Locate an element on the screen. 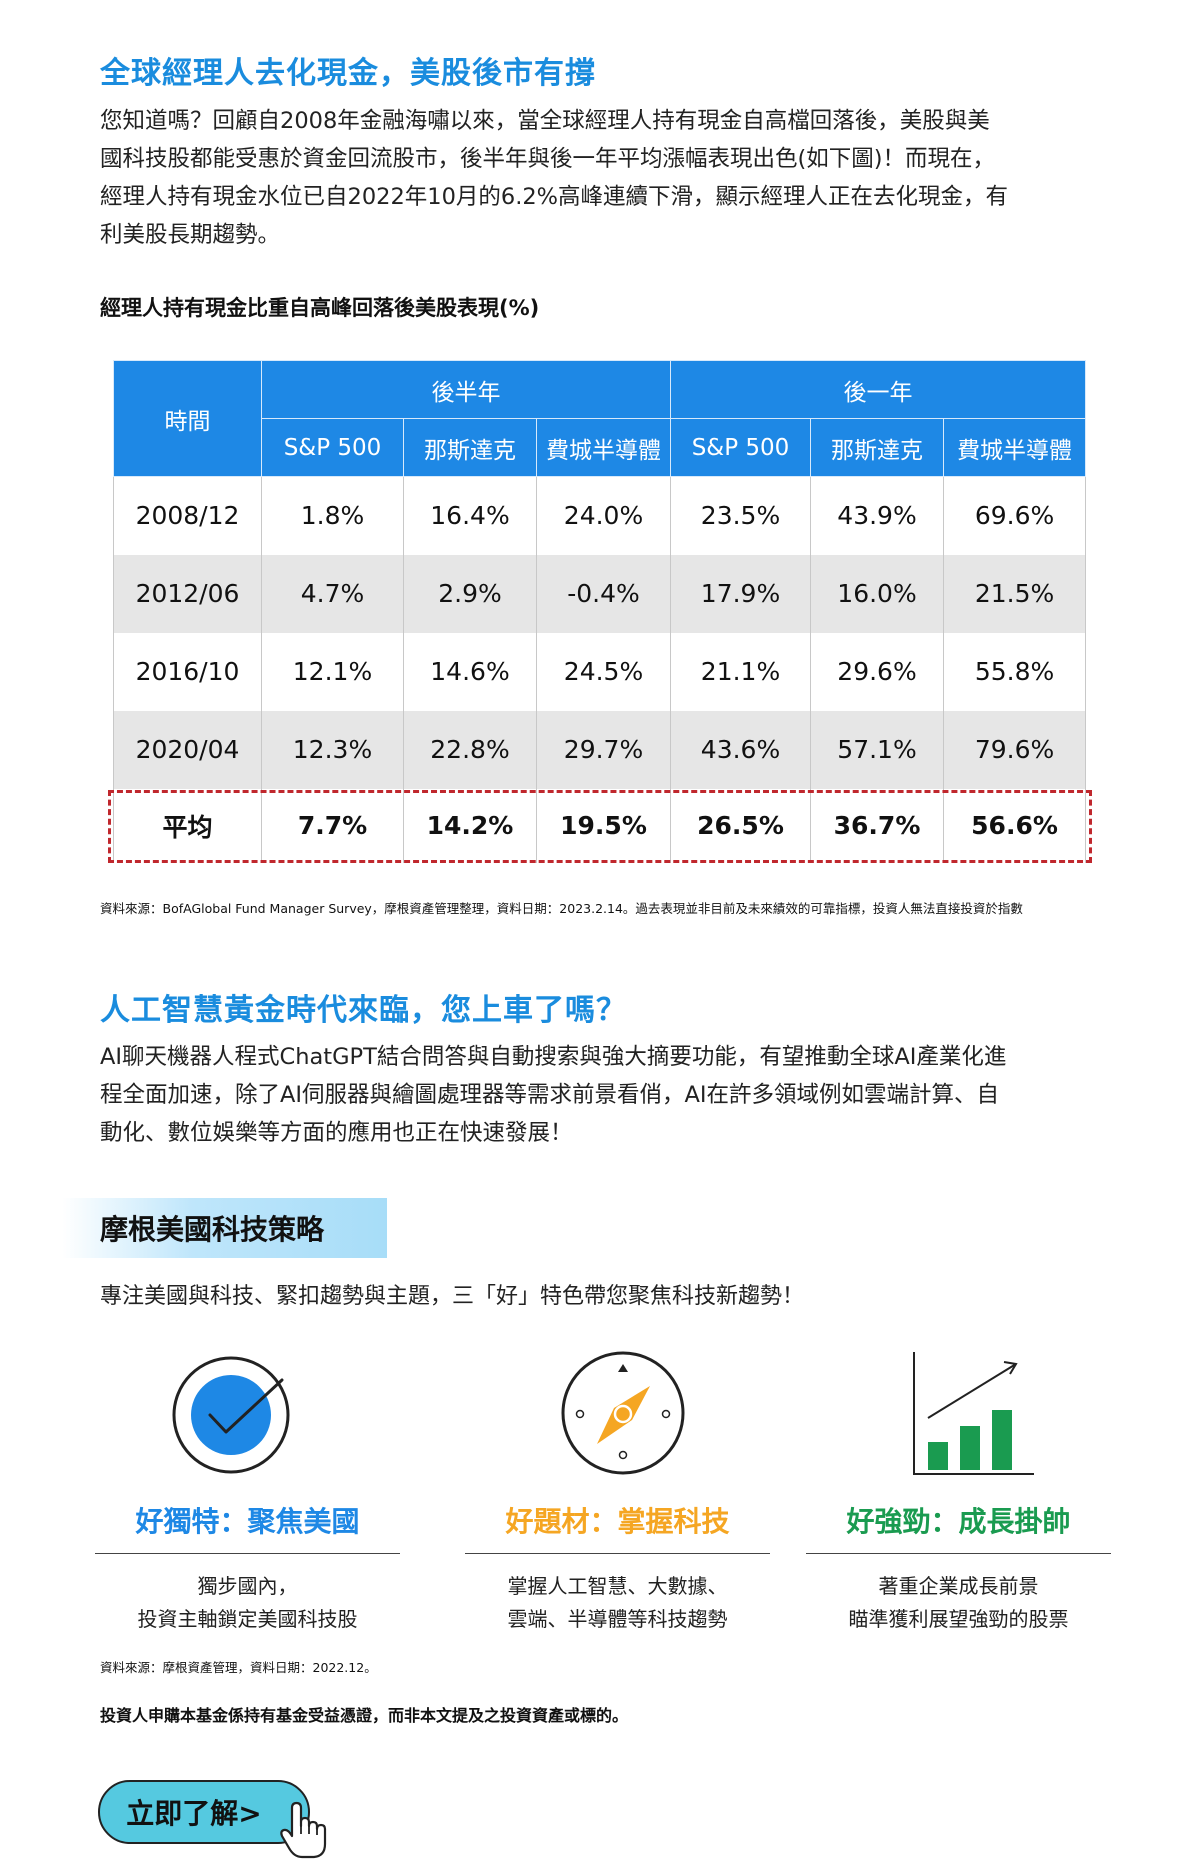 Image resolution: width=1200 pixels, height=1872 pixels. strategy-title: 摩根美國科技策略 is located at coordinates (212, 1229).